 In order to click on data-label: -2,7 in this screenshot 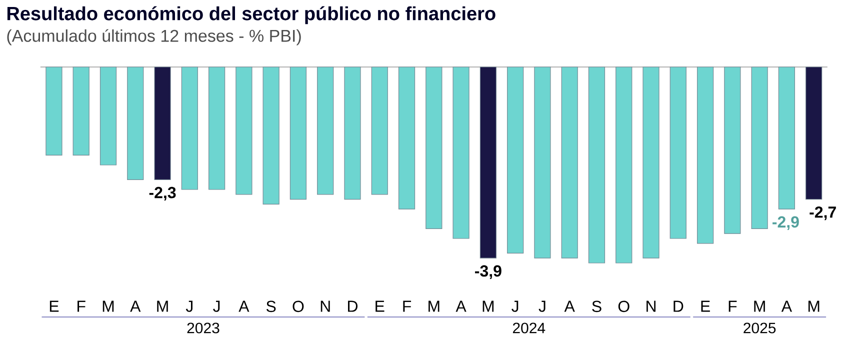, I will do `click(823, 213)`.